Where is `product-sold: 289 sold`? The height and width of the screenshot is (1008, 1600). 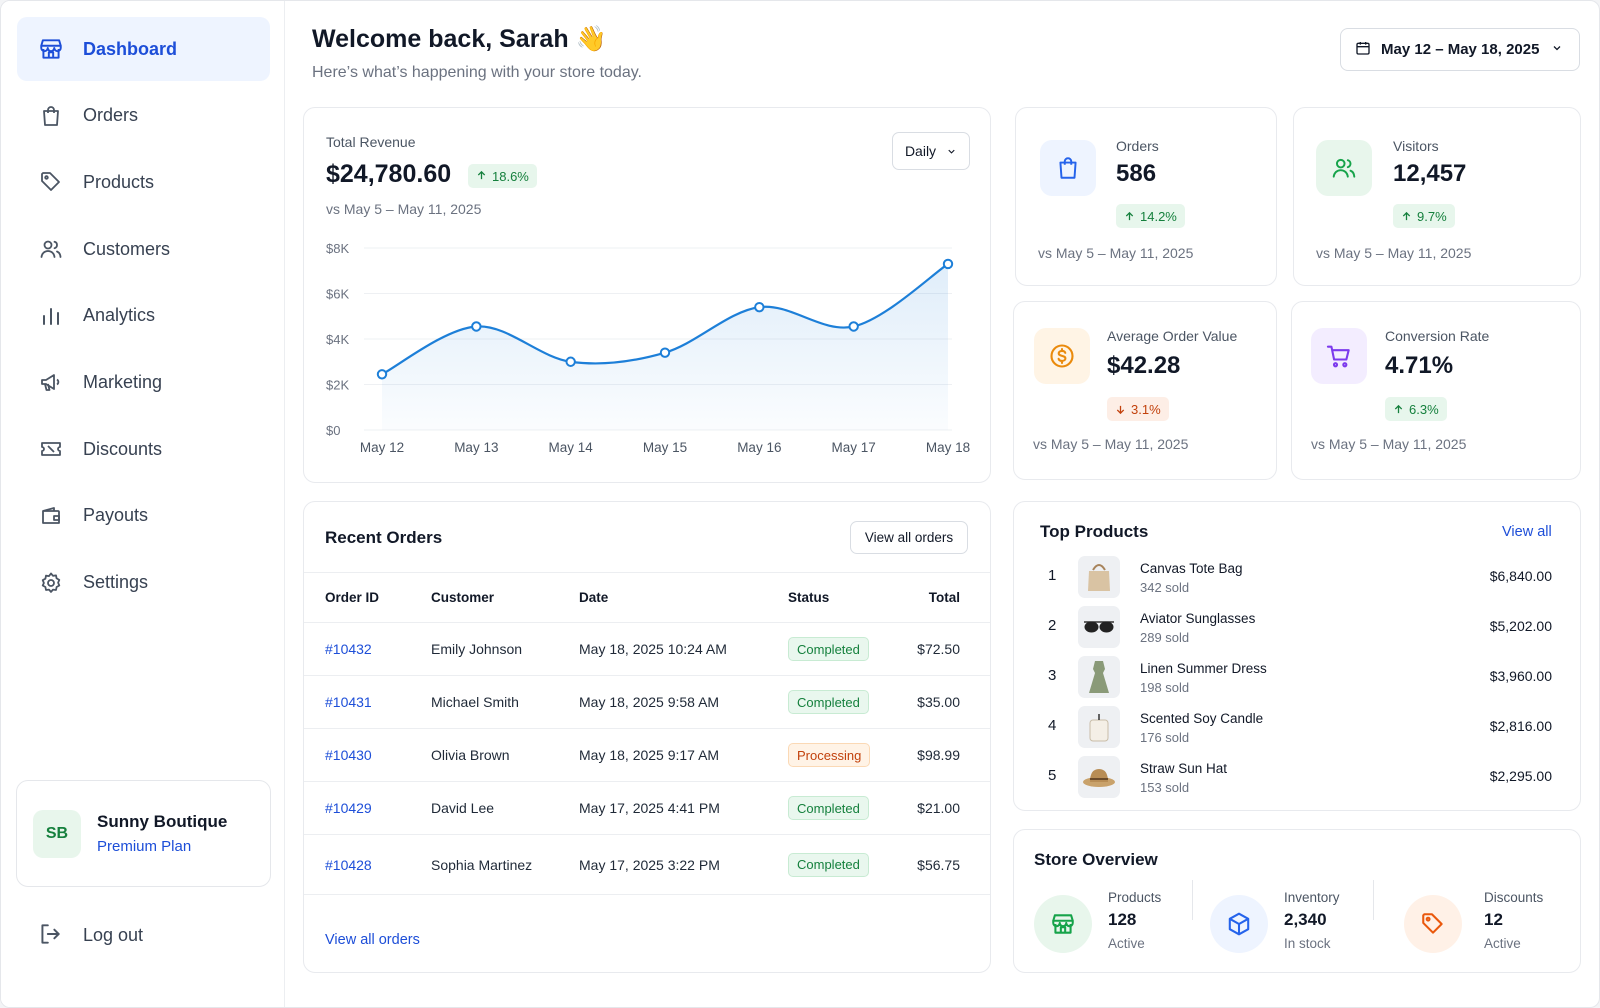
product-sold: 289 sold is located at coordinates (1165, 637).